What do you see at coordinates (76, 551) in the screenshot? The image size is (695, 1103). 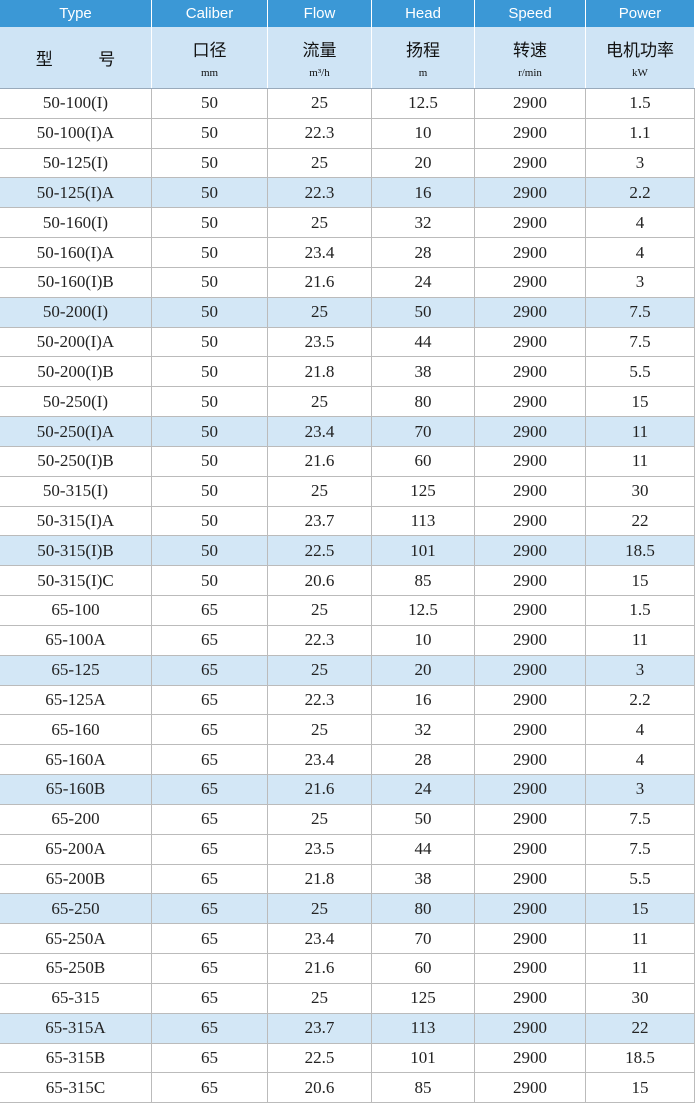 I see `table-cell: 50-315(I)B` at bounding box center [76, 551].